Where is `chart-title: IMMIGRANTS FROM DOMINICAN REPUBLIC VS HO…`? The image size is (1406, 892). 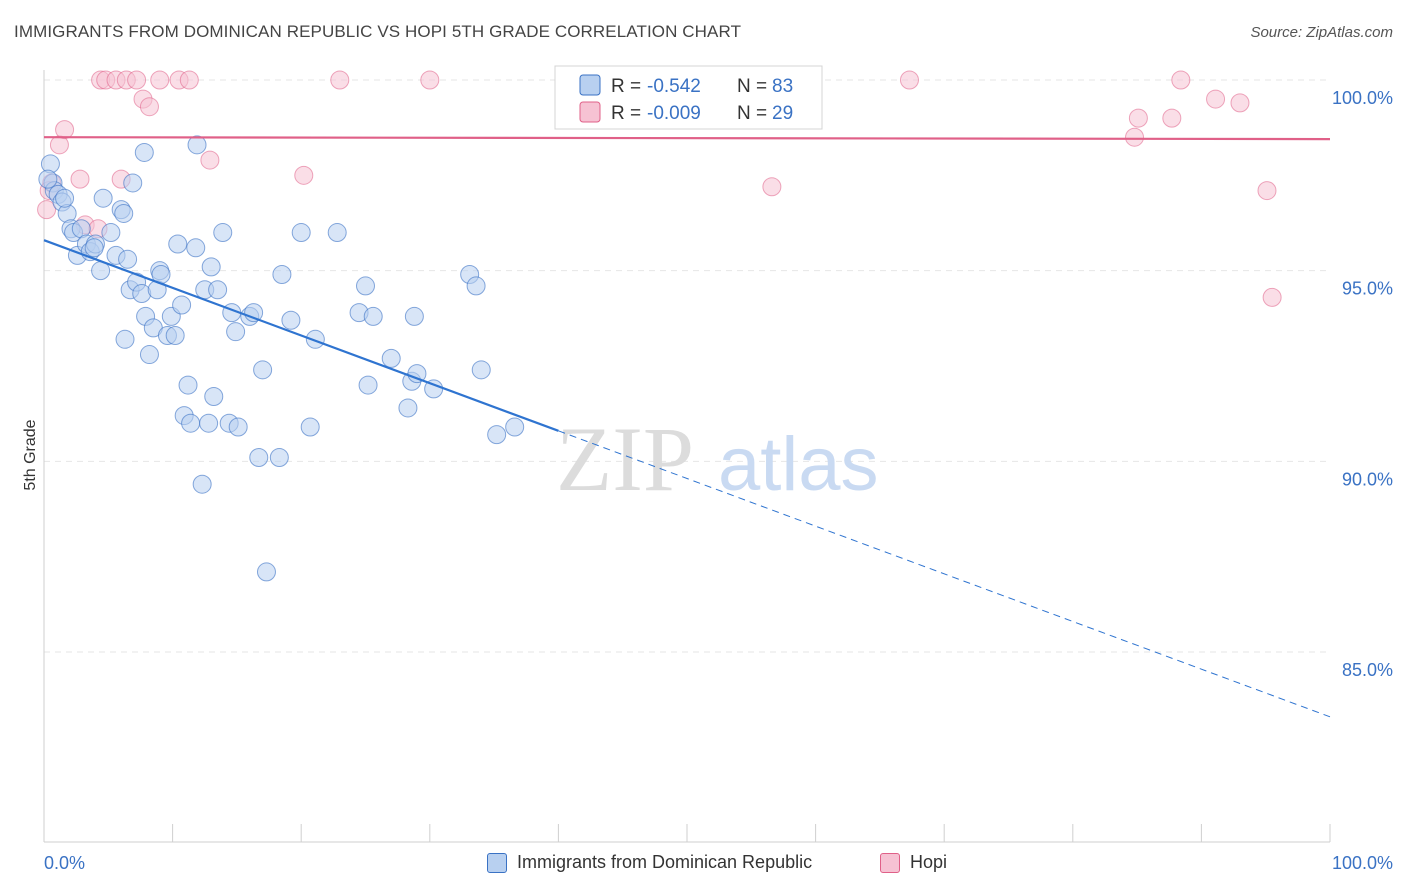 chart-title: IMMIGRANTS FROM DOMINICAN REPUBLIC VS HO… is located at coordinates (378, 31).